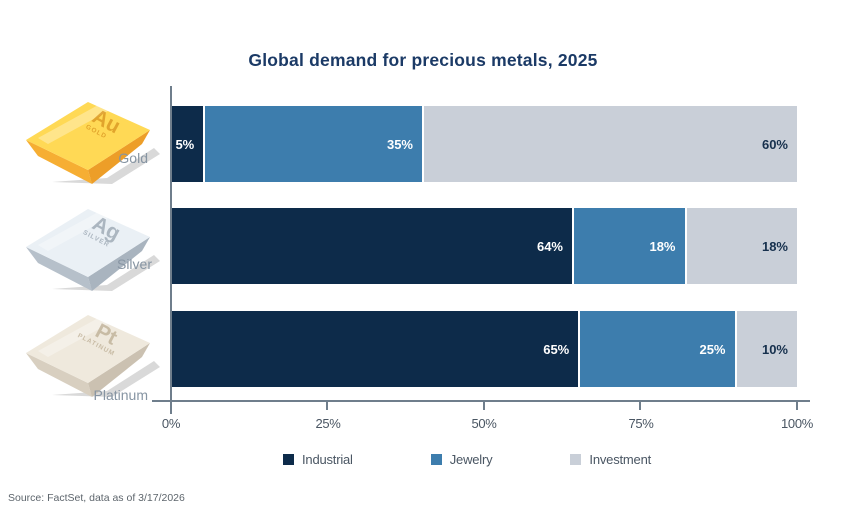 The image size is (846, 516). I want to click on legend-label-industrial: Industrial, so click(327, 459).